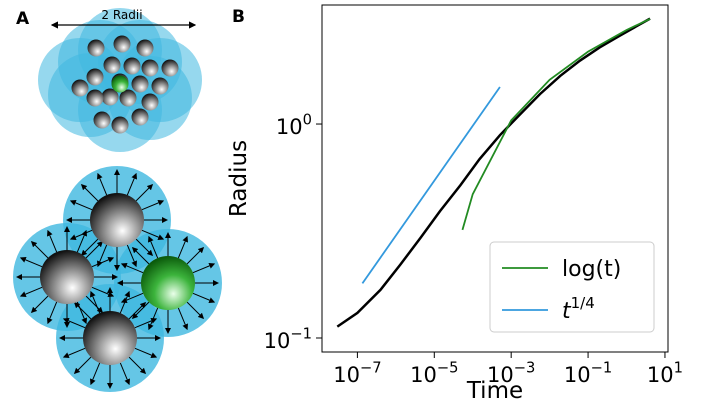 Image resolution: width=709 pixels, height=406 pixels. Describe the element at coordinates (572, 287) in the screenshot. I see `legend-box` at that location.